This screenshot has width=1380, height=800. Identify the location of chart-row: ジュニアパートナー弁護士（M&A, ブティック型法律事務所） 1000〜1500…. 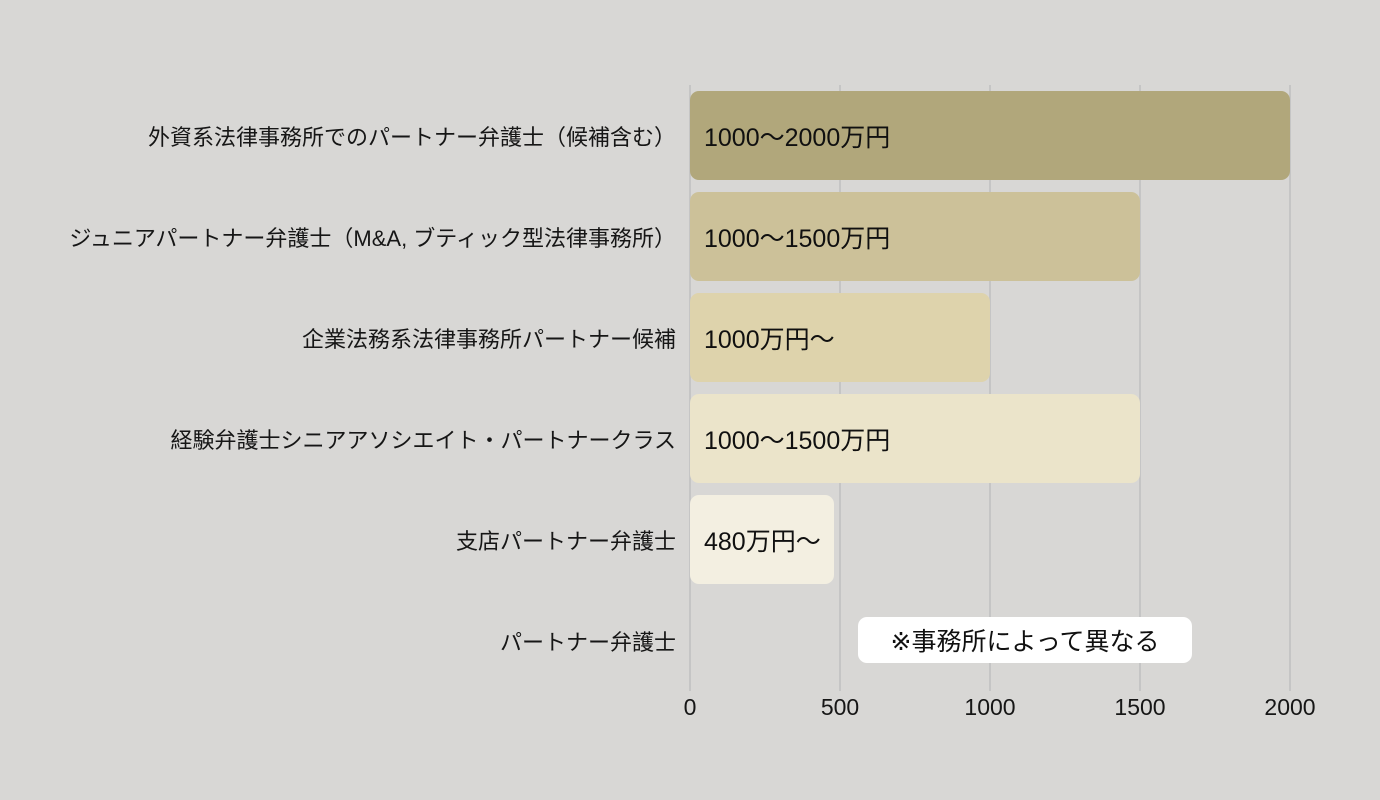
(690, 236).